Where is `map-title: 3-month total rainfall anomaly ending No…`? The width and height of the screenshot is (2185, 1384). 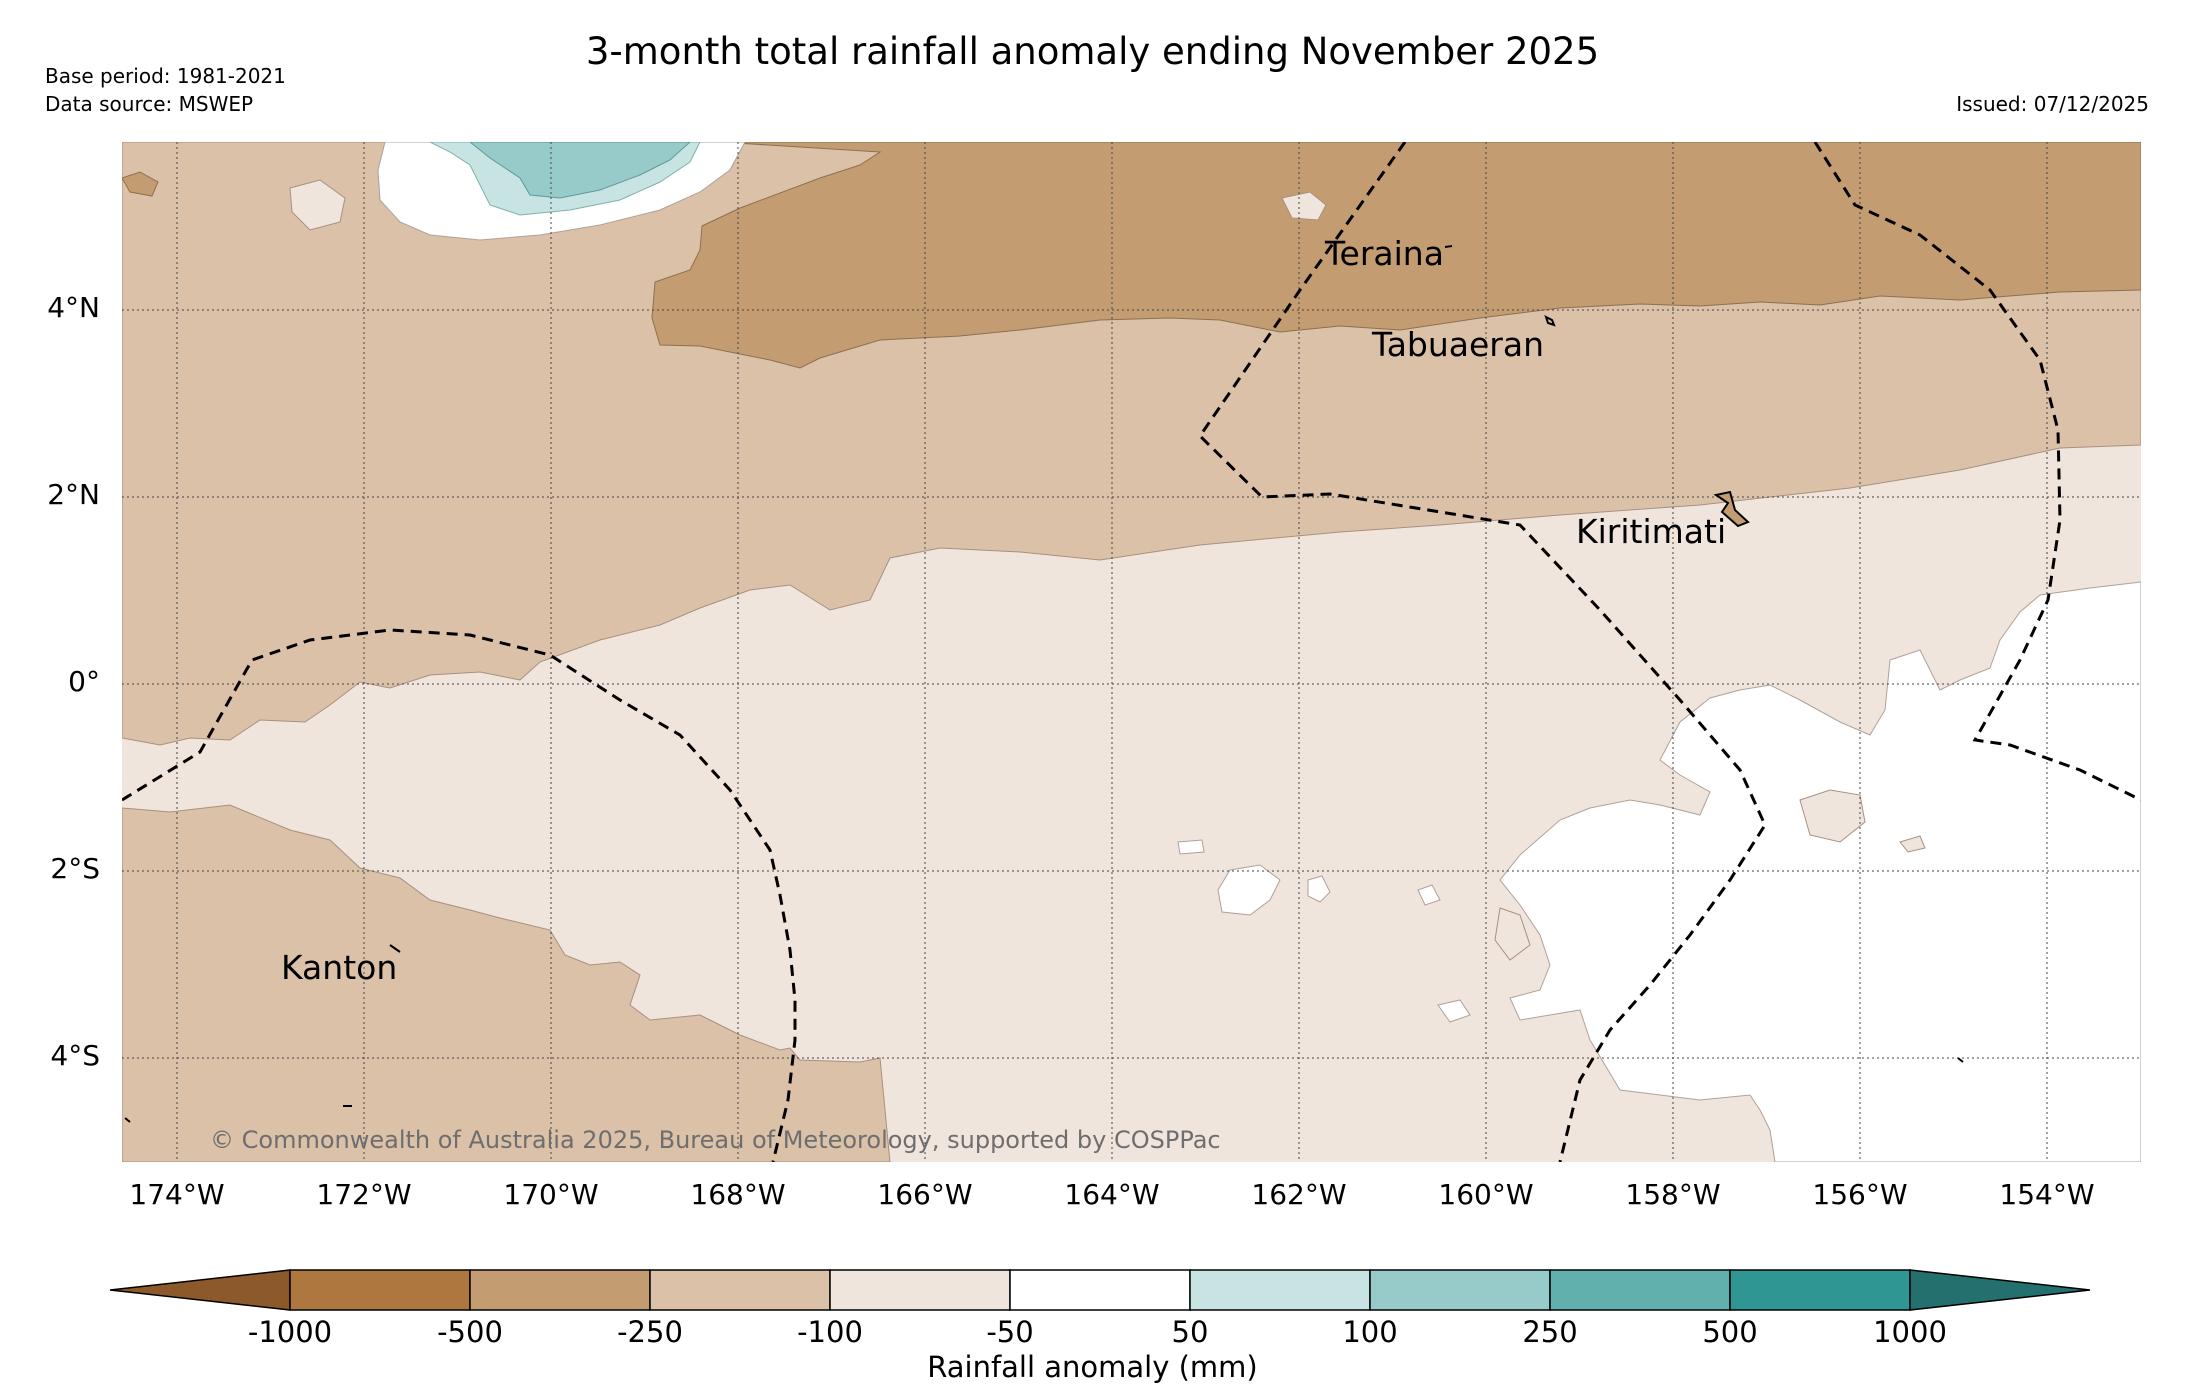 map-title: 3-month total rainfall anomaly ending No… is located at coordinates (1092, 51).